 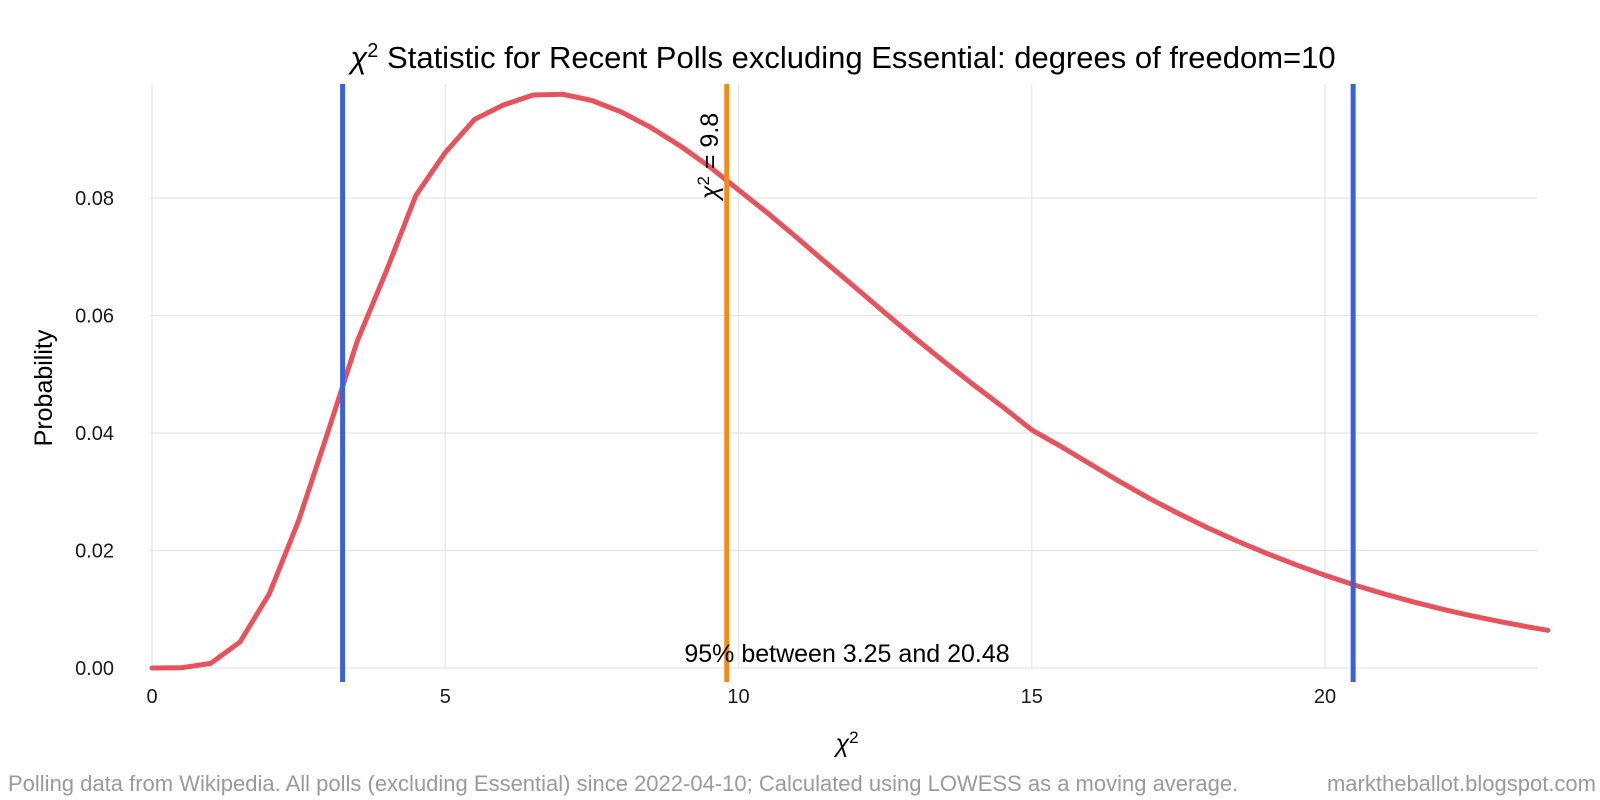 What do you see at coordinates (709, 157) in the screenshot?
I see `observed-chi-square-label: χ2 = 9.8` at bounding box center [709, 157].